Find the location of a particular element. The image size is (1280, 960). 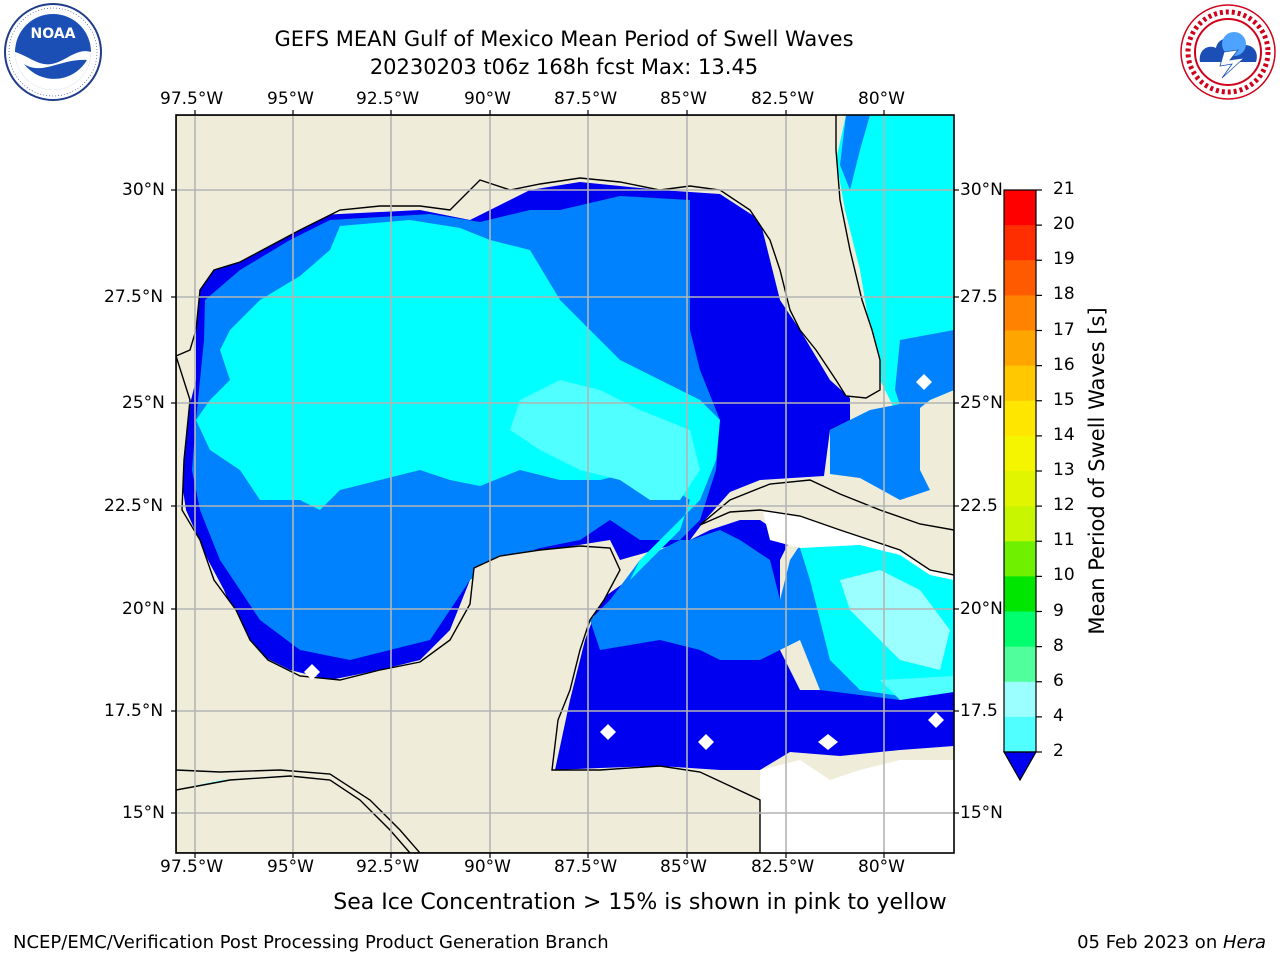

lon-label-top: 80°W is located at coordinates (881, 99).